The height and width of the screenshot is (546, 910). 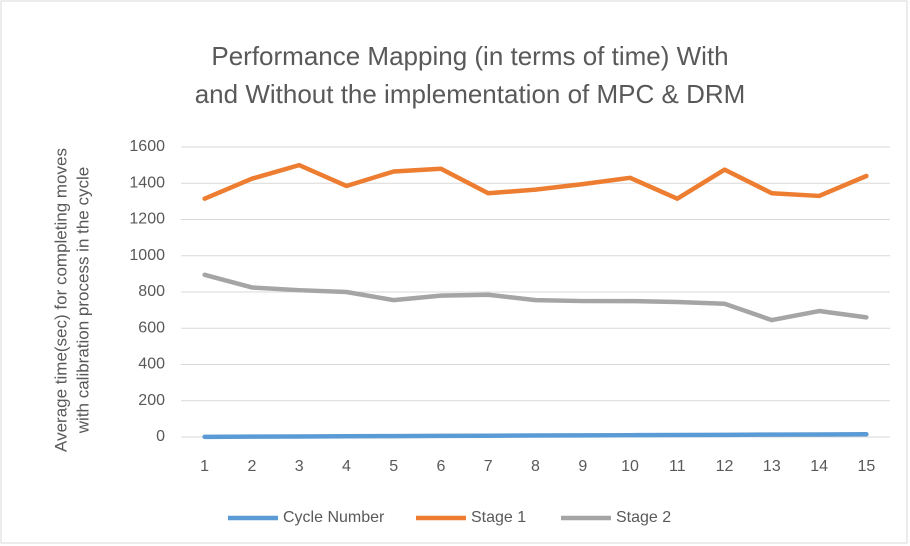 What do you see at coordinates (147, 146) in the screenshot?
I see `y-tick-label: 1600` at bounding box center [147, 146].